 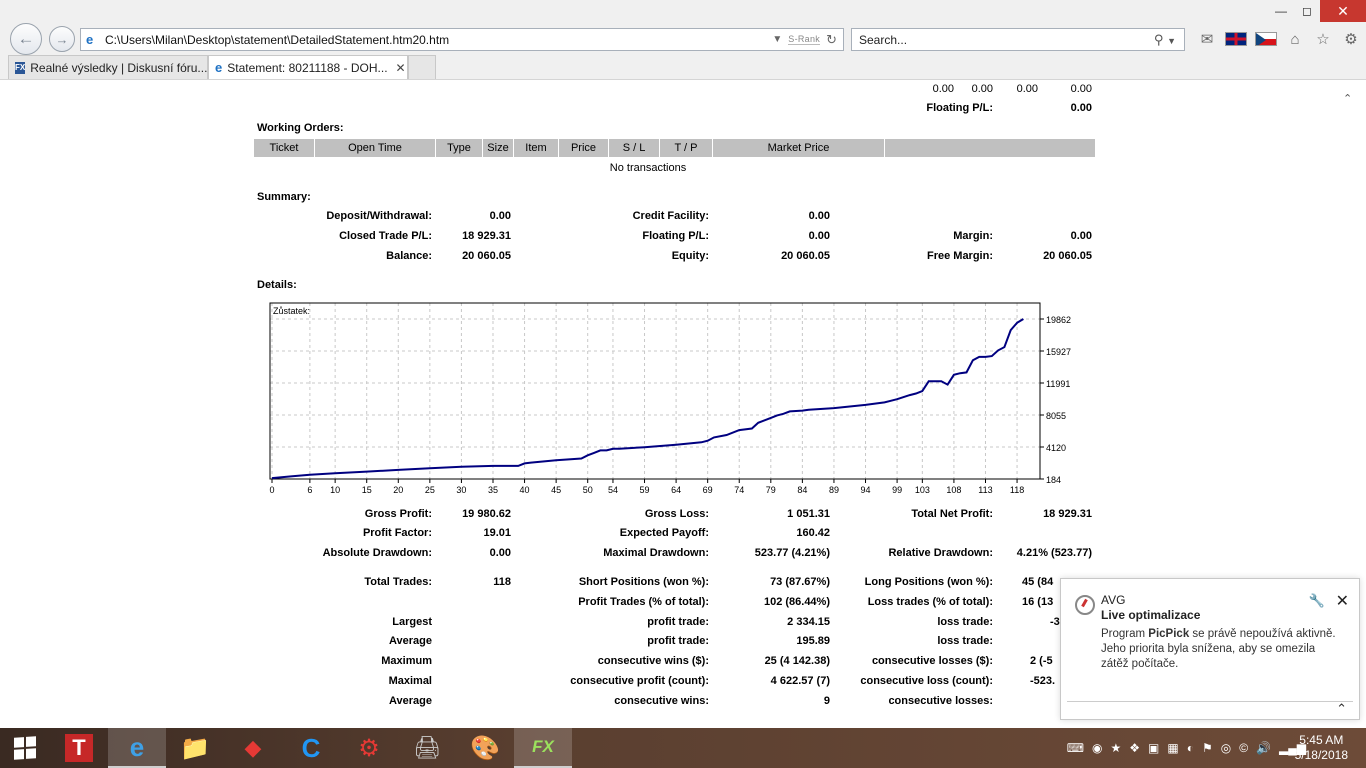 What do you see at coordinates (556, 490) in the screenshot?
I see `chart-x-tick-label: 45` at bounding box center [556, 490].